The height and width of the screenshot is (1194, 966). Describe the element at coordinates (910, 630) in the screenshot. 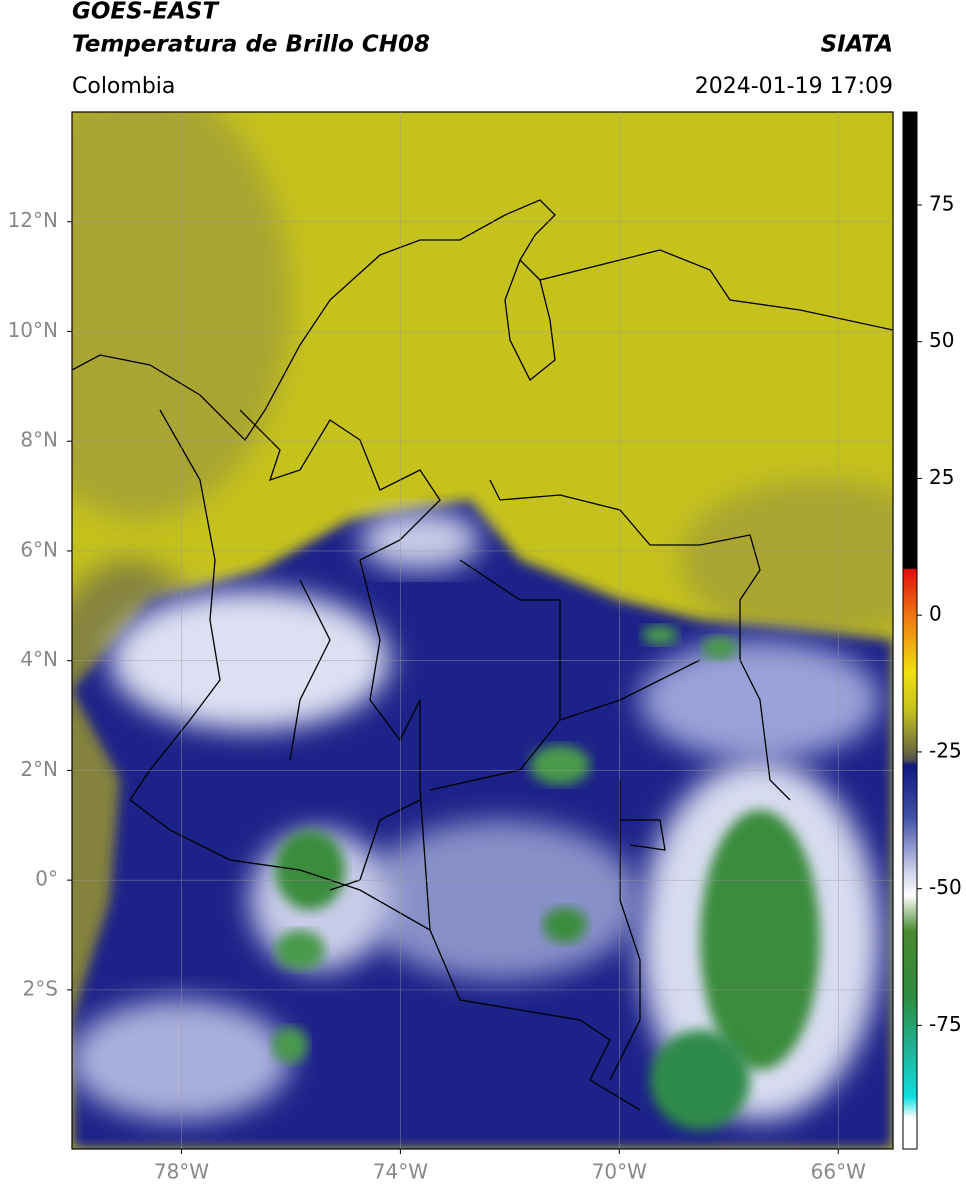

I see `colorbar` at that location.